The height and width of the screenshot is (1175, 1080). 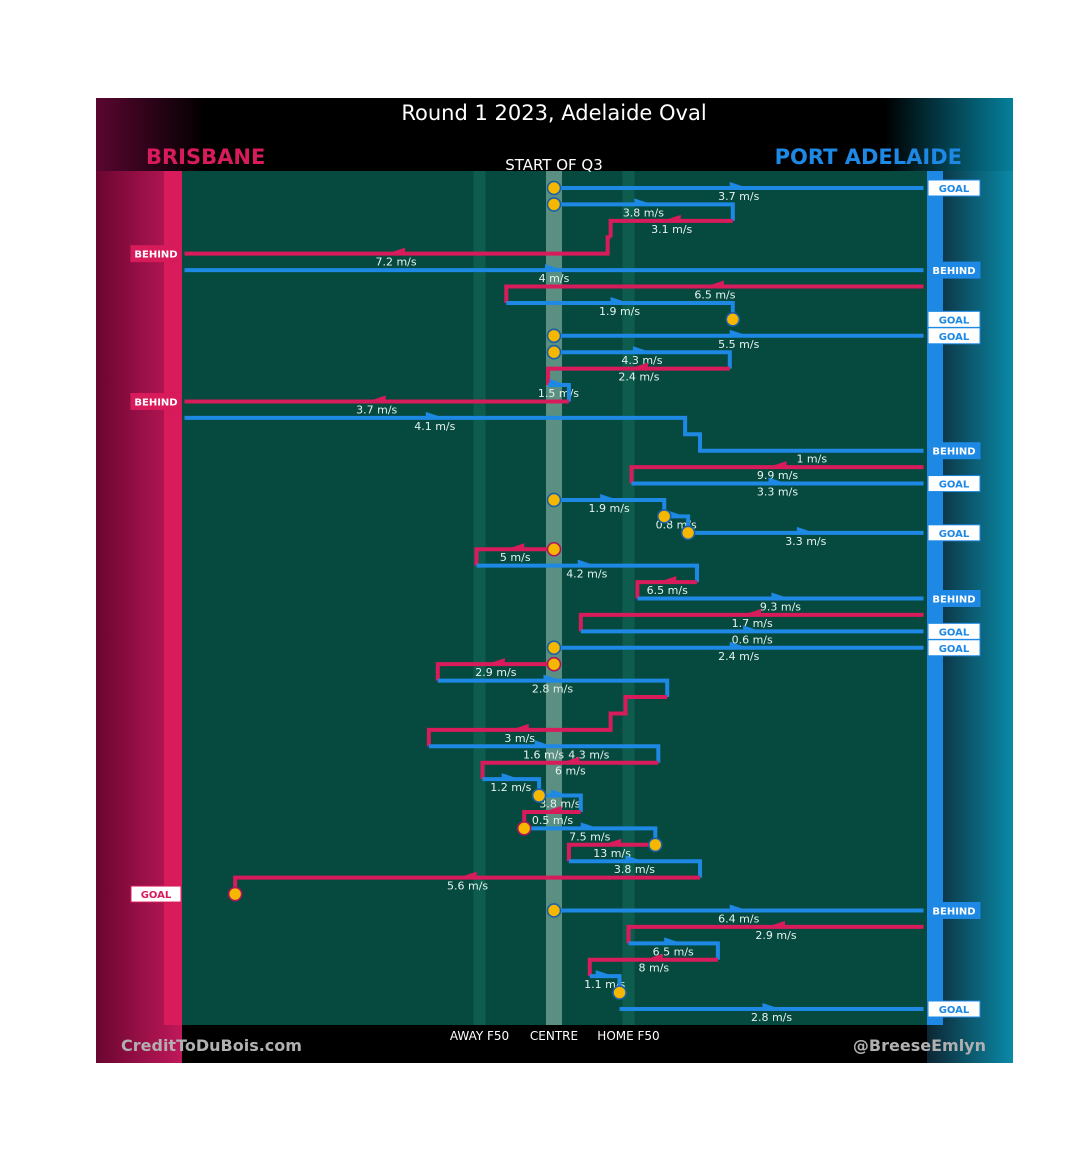 I want to click on chain-speed-label-36: 3.8 m/s, so click(x=634, y=869).